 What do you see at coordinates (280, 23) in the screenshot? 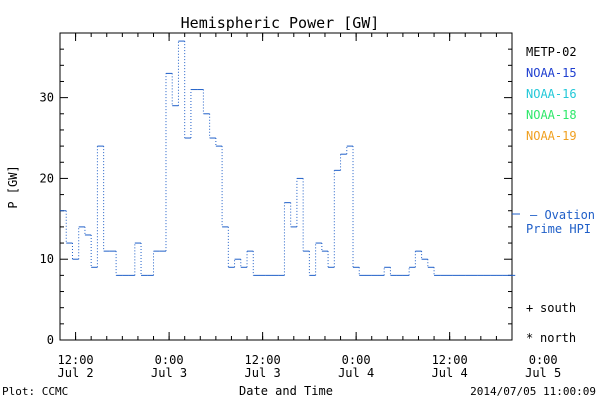
I see `chart-title: Hemispheric Power [GW]` at bounding box center [280, 23].